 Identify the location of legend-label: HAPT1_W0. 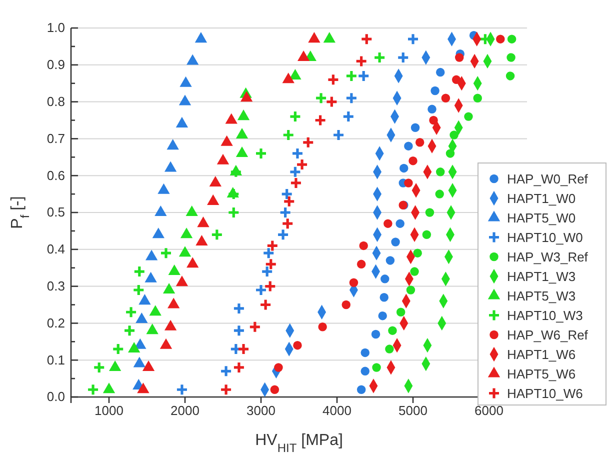
(541, 198).